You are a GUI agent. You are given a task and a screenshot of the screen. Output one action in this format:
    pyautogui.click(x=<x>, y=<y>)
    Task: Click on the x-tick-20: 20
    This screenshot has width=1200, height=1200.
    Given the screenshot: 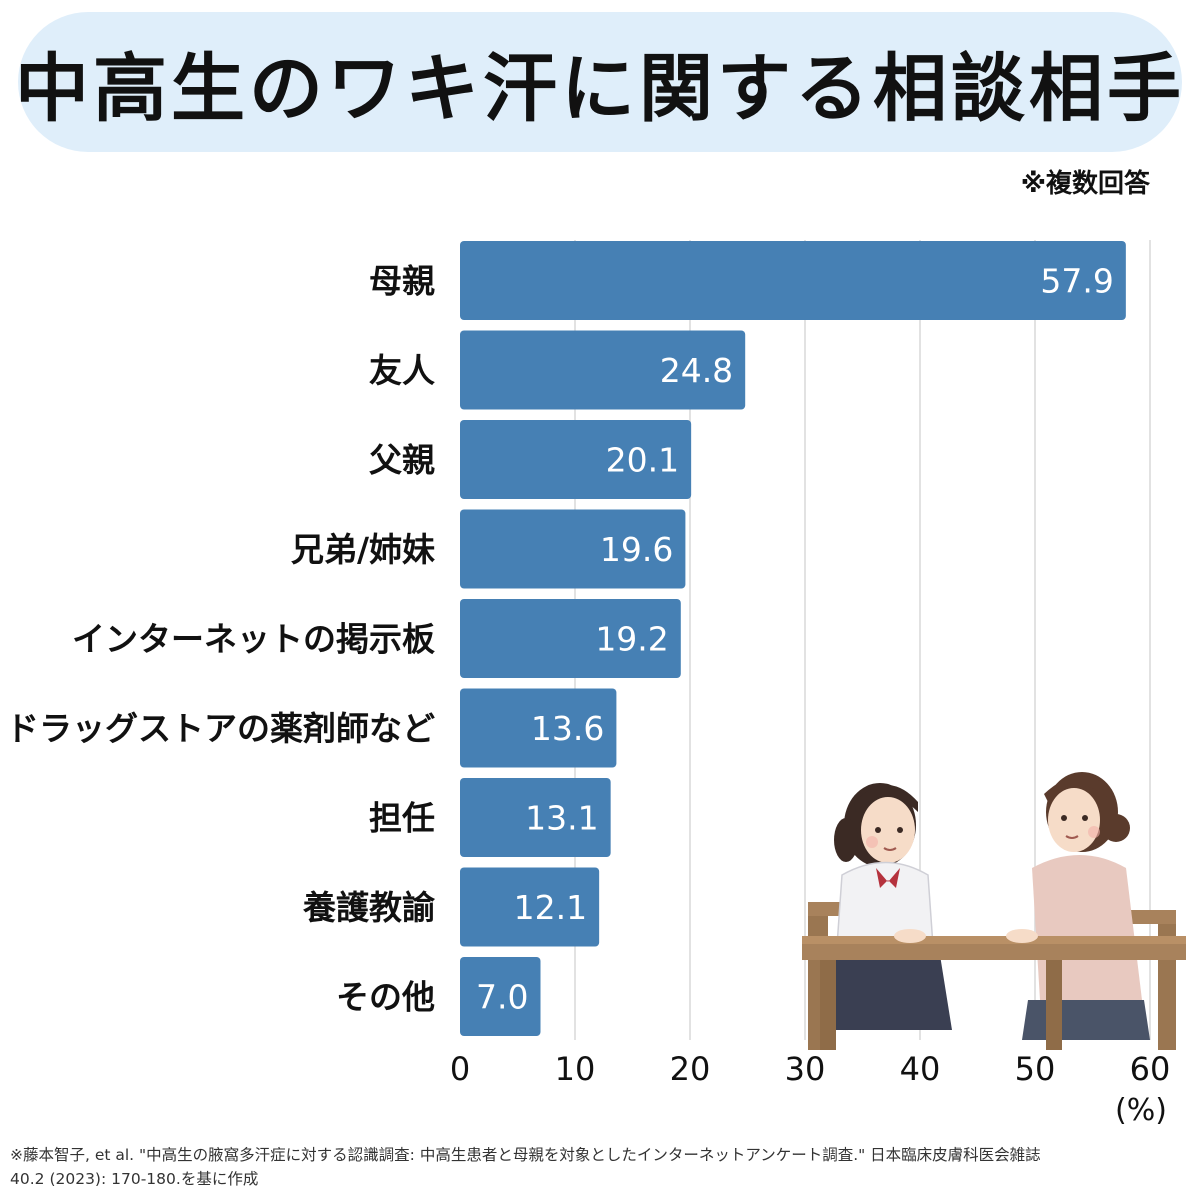 What is the action you would take?
    pyautogui.click(x=690, y=1069)
    